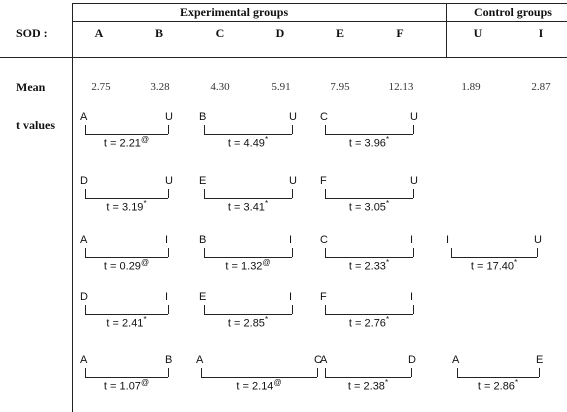 The height and width of the screenshot is (412, 567). I want to click on t-value: t = 2.76*, so click(369, 322).